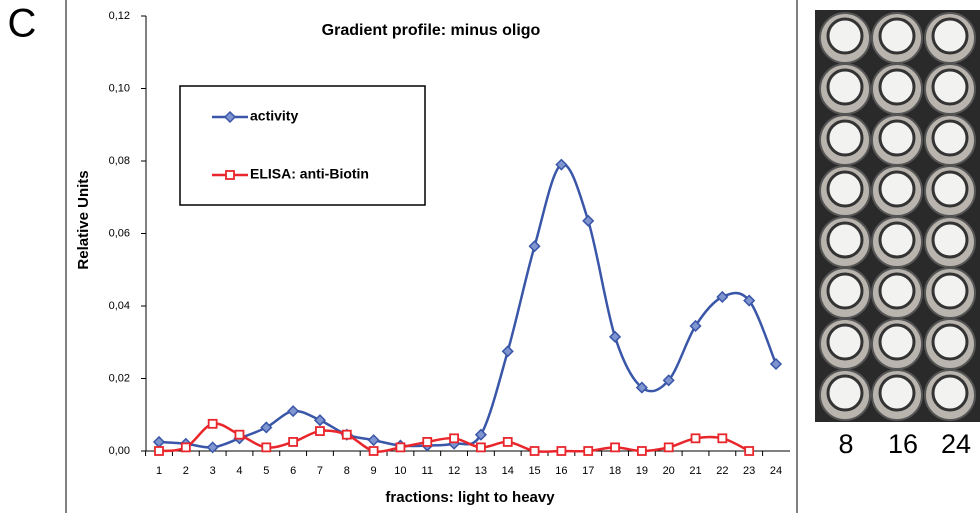 Image resolution: width=980 pixels, height=513 pixels. I want to click on y-tick-label: 0,06, so click(119, 233).